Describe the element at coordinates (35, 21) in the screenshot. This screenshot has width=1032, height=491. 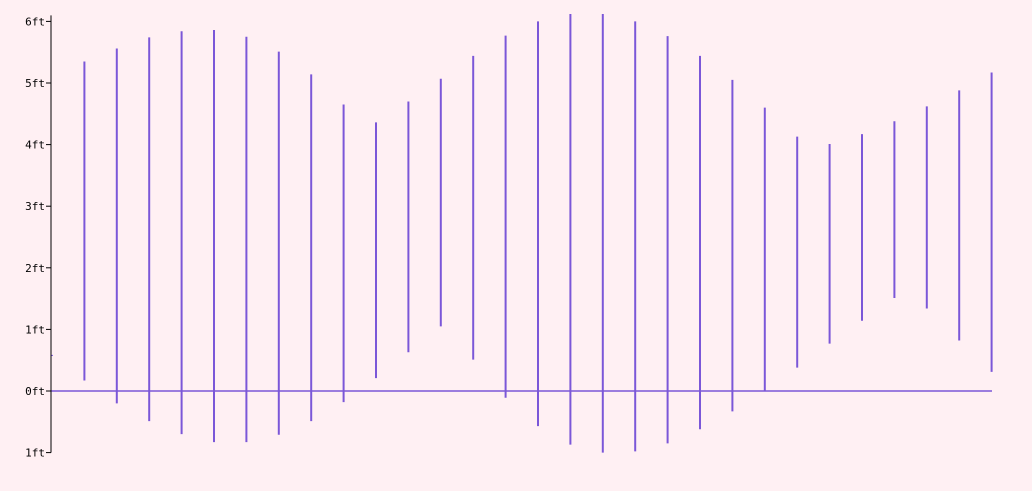
I see `y-tick-label: 6ft` at that location.